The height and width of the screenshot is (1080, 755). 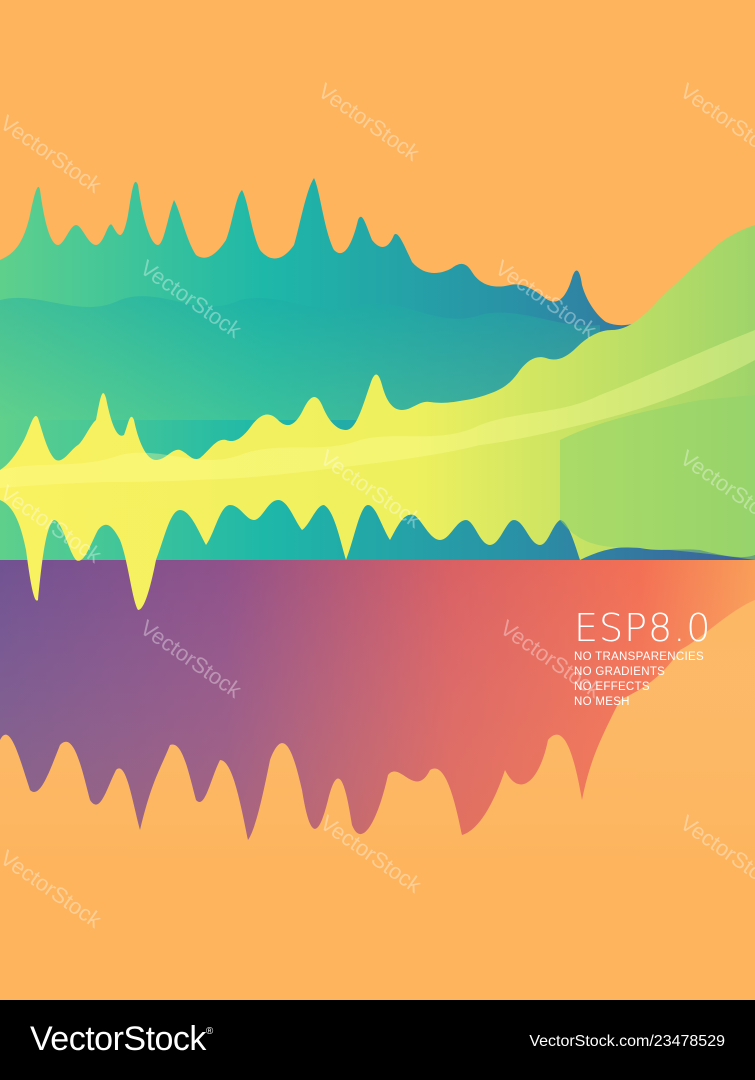 I want to click on wave-band-yellow-texture, so click(x=377, y=409).